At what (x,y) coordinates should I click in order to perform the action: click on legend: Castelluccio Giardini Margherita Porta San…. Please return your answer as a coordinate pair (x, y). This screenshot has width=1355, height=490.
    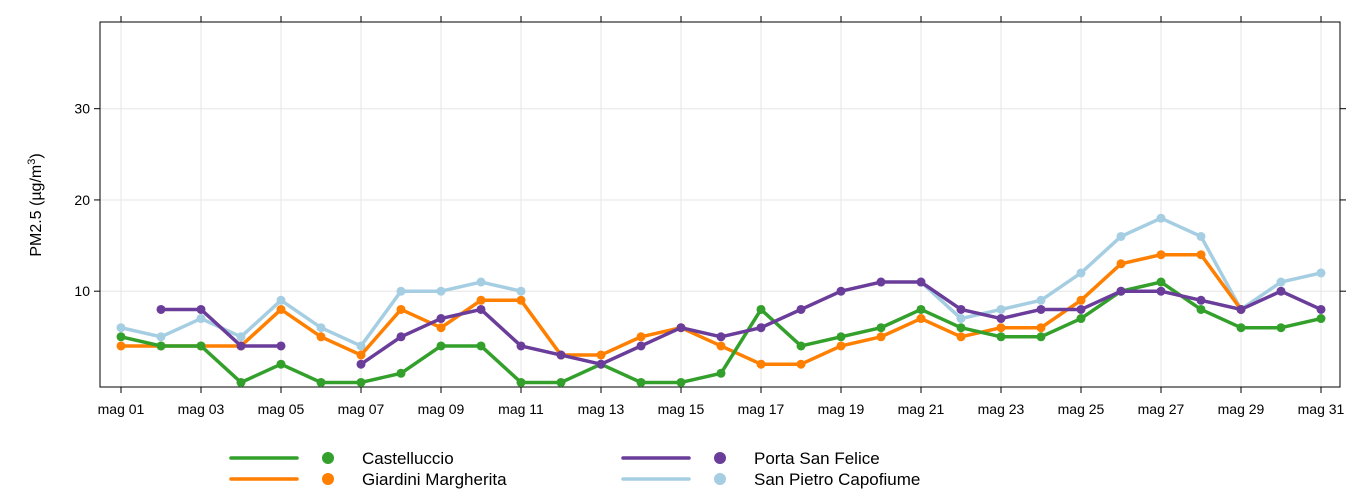
    Looking at the image, I should click on (574, 469).